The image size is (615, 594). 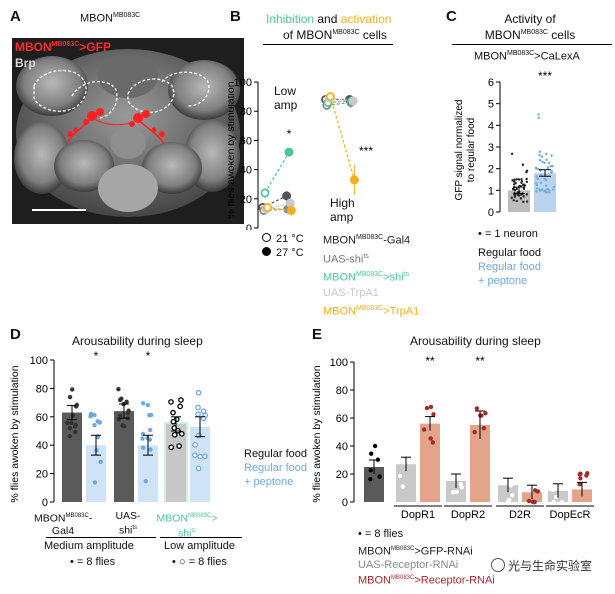 What do you see at coordinates (403, 549) in the screenshot?
I see `legend-gfp-rnai-sup: MB083C` at bounding box center [403, 549].